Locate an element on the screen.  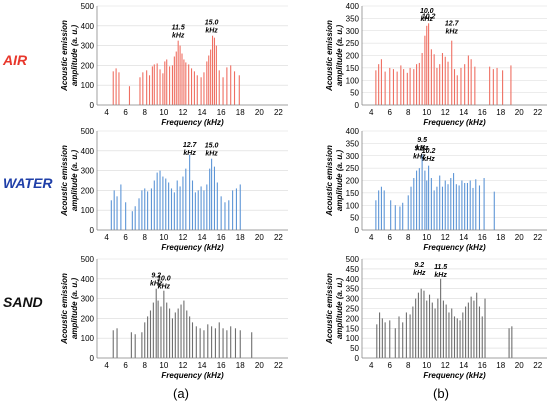
y-tick-label: 500 is located at coordinates (88, 6).